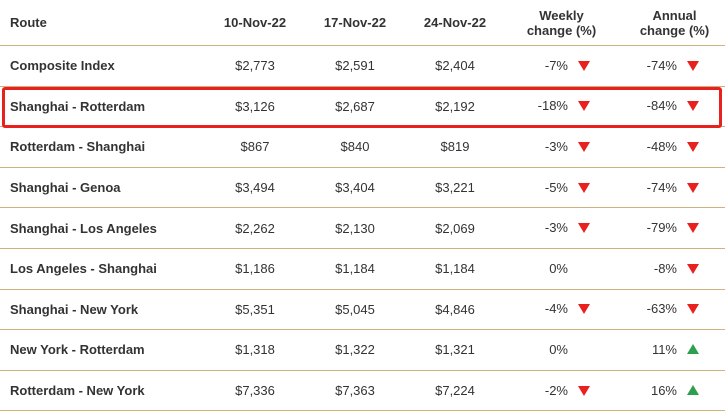 The height and width of the screenshot is (412, 725). What do you see at coordinates (667, 228) in the screenshot?
I see `change-cell: -79%` at bounding box center [667, 228].